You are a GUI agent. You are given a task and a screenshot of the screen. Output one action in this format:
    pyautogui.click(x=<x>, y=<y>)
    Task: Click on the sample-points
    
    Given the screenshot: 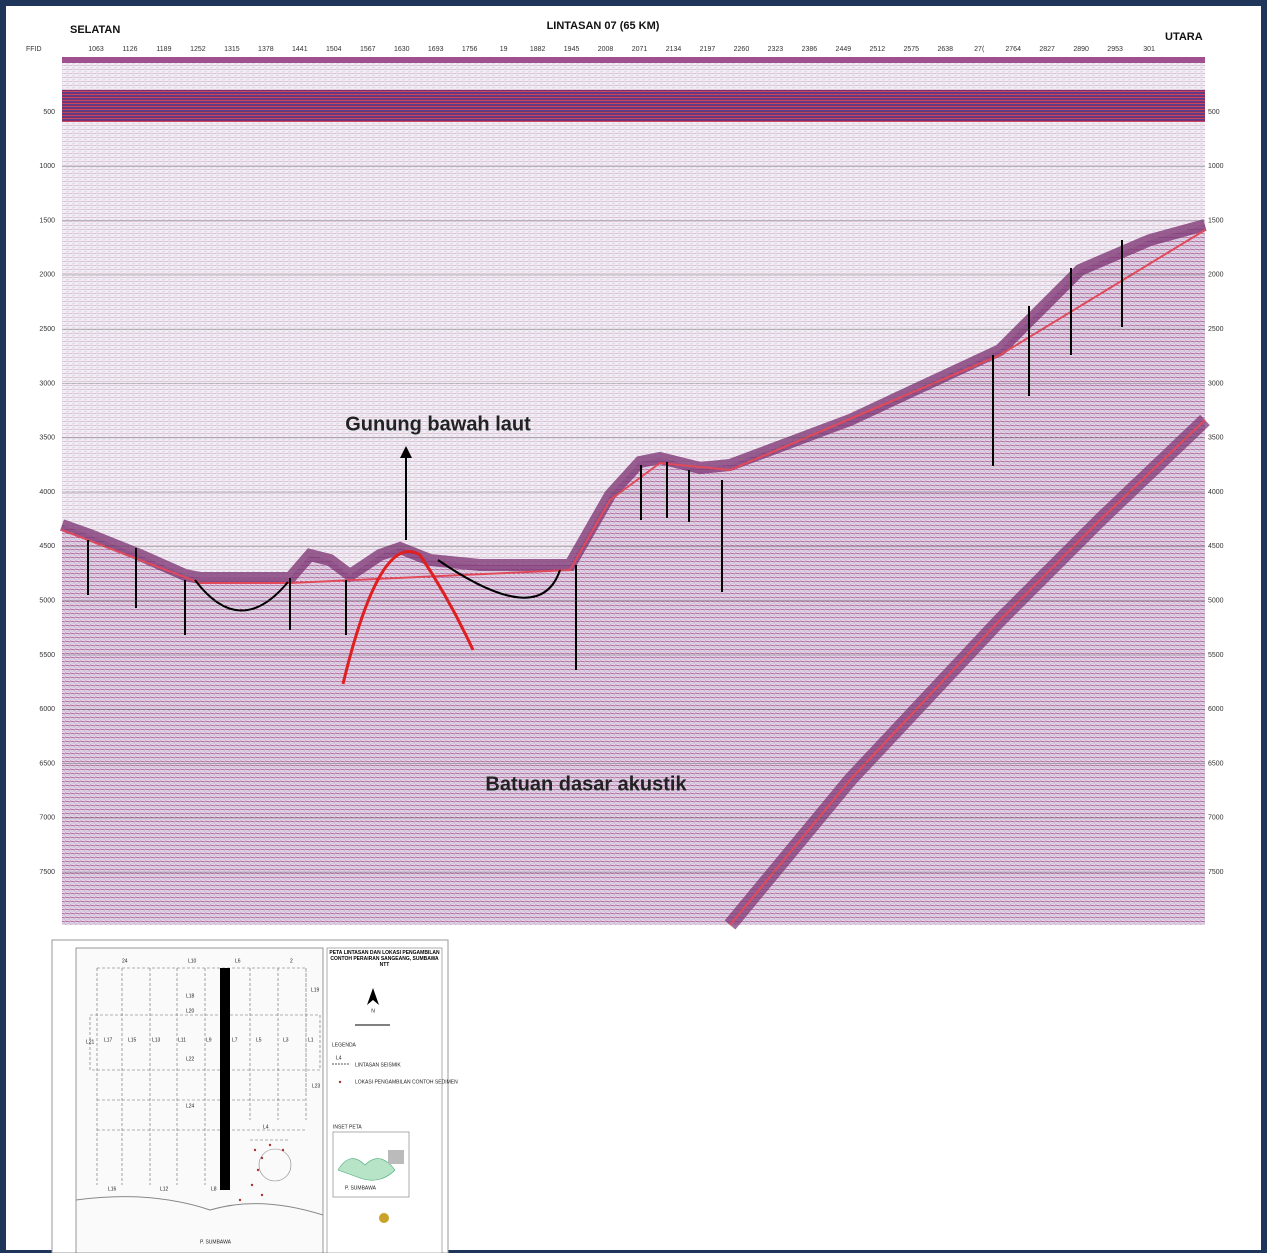 What is the action you would take?
    pyautogui.click(x=261, y=1172)
    